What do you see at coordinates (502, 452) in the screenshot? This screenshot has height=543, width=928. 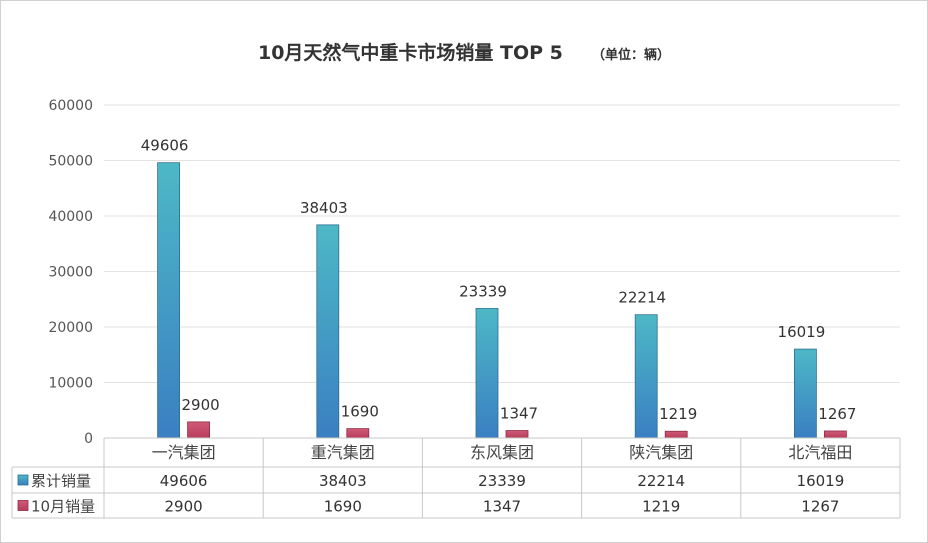 I see `x-category-label: 东风集团` at bounding box center [502, 452].